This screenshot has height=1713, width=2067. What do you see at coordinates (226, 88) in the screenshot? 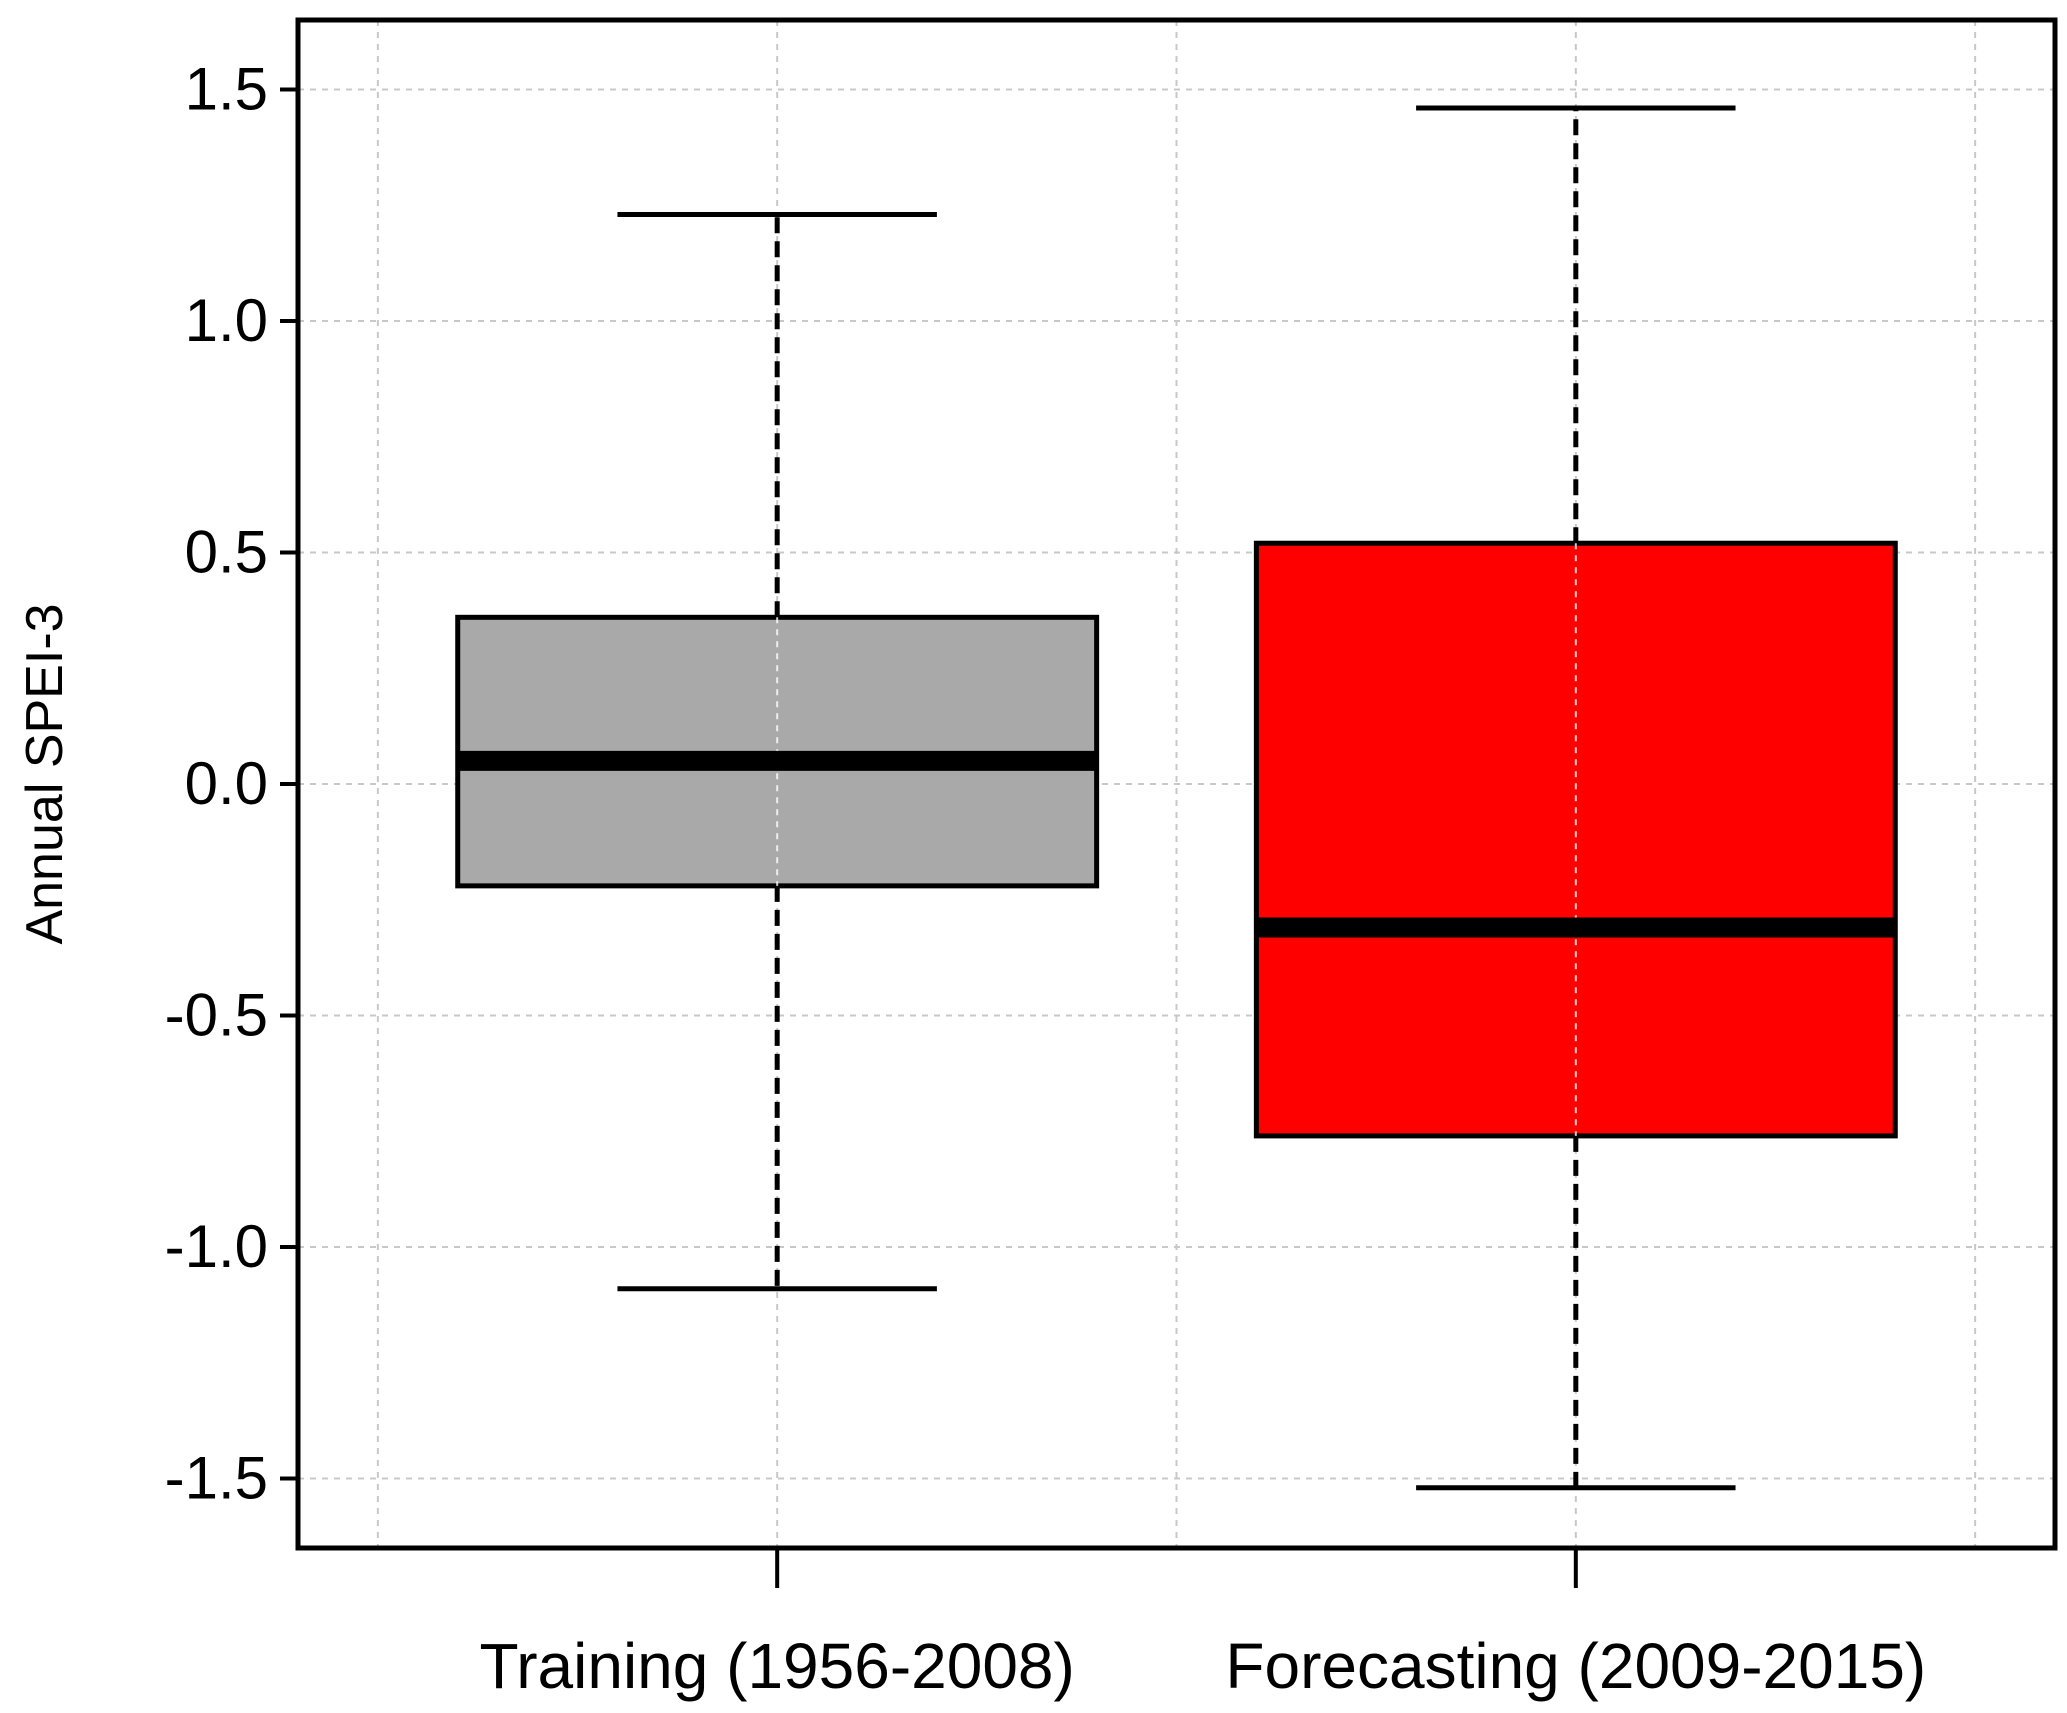
I see `y-tick-label: 1.5` at bounding box center [226, 88].